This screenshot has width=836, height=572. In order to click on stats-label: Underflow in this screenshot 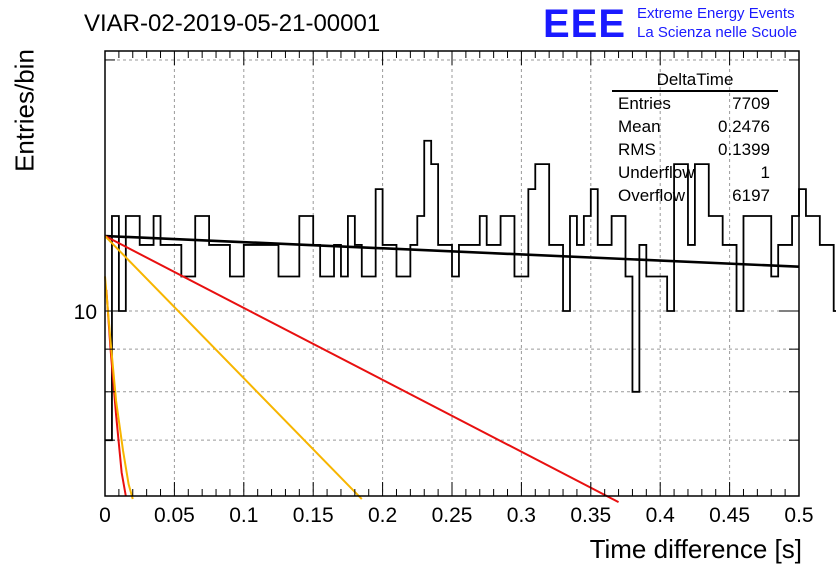, I will do `click(656, 172)`.